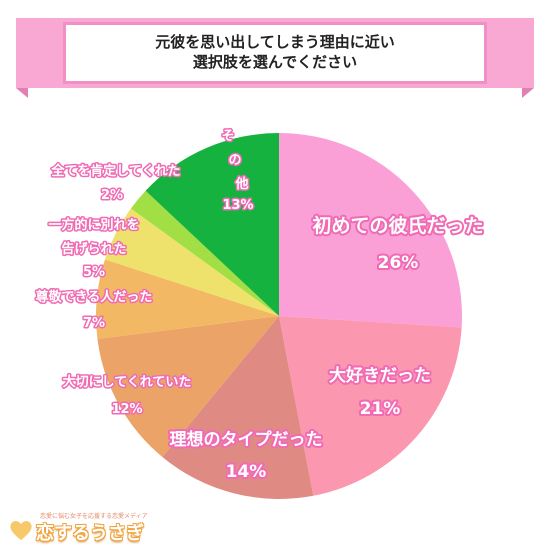 Image resolution: width=551 pixels, height=551 pixels. Describe the element at coordinates (237, 205) in the screenshot. I see `slice-value-8: 13%` at that location.